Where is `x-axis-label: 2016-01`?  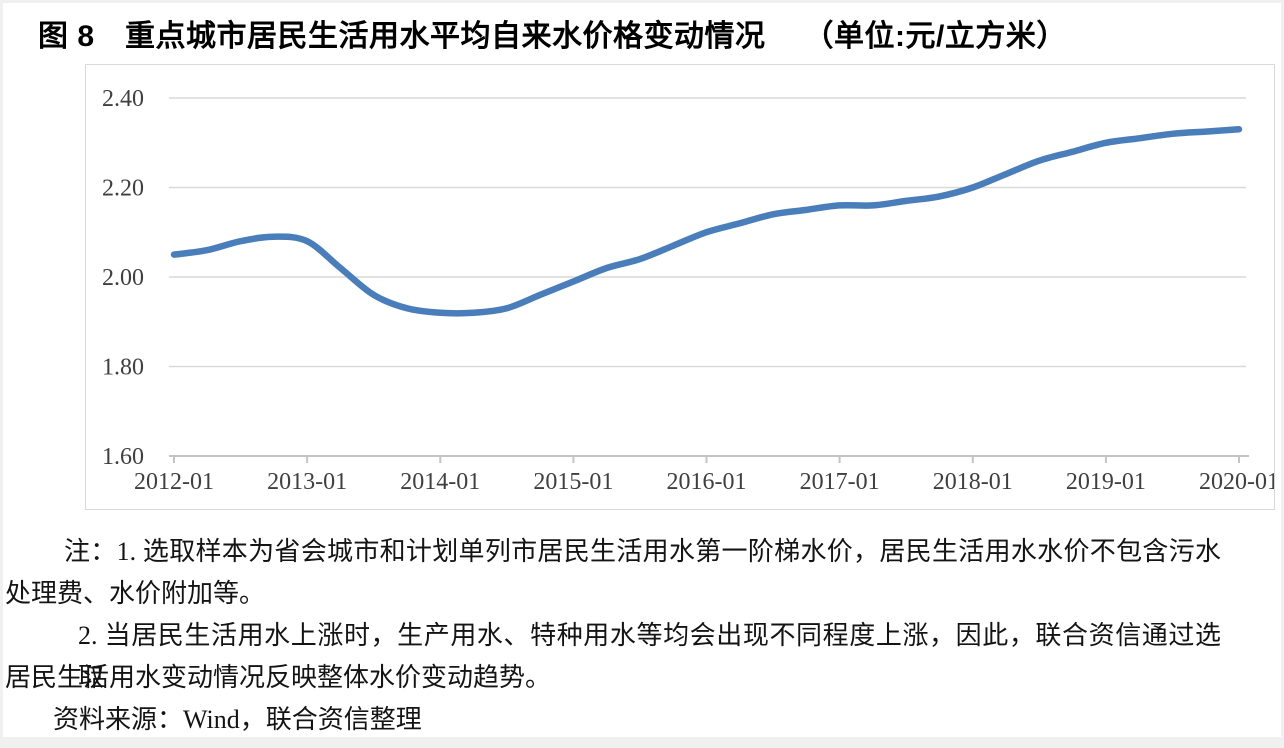 x-axis-label: 2016-01 is located at coordinates (707, 482).